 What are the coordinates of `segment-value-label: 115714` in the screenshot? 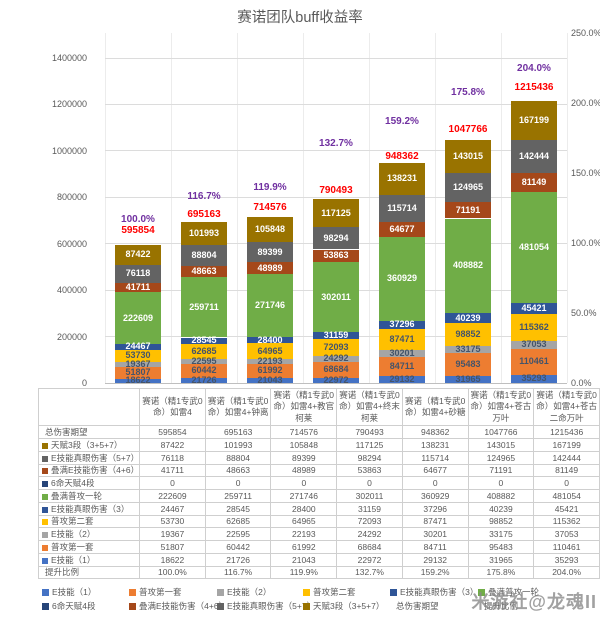 It's located at (402, 207).